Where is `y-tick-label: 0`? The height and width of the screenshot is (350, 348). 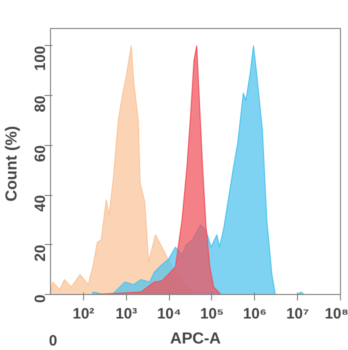 y-tick-label: 0 is located at coordinates (40, 298).